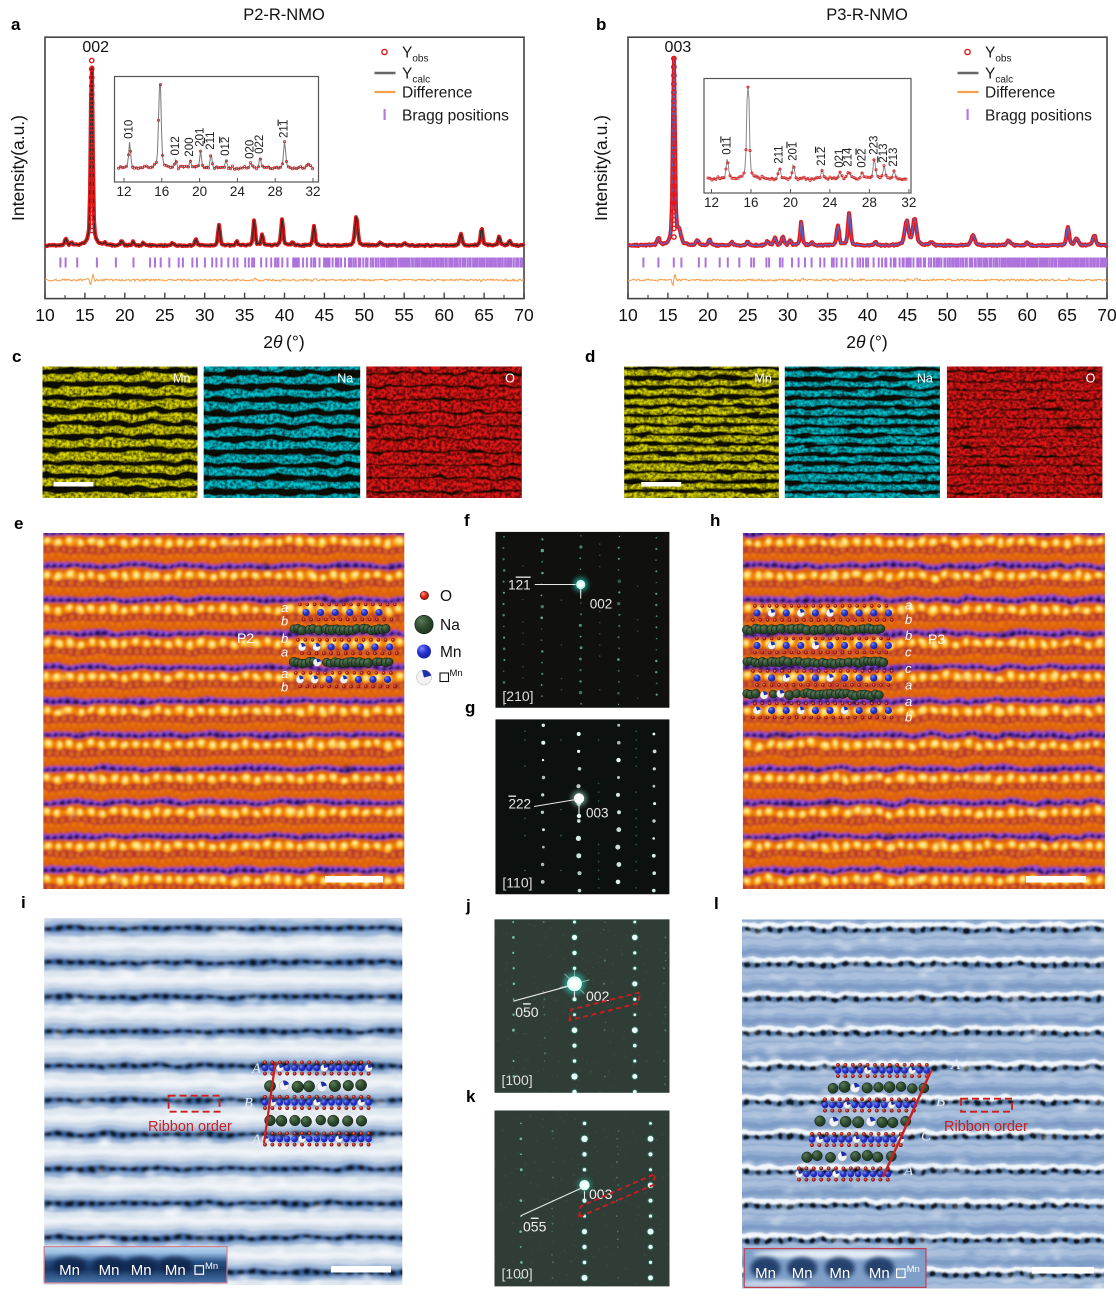 The width and height of the screenshot is (1116, 1300). What do you see at coordinates (750, 202) in the screenshot?
I see `svg-text: 16` at bounding box center [750, 202].